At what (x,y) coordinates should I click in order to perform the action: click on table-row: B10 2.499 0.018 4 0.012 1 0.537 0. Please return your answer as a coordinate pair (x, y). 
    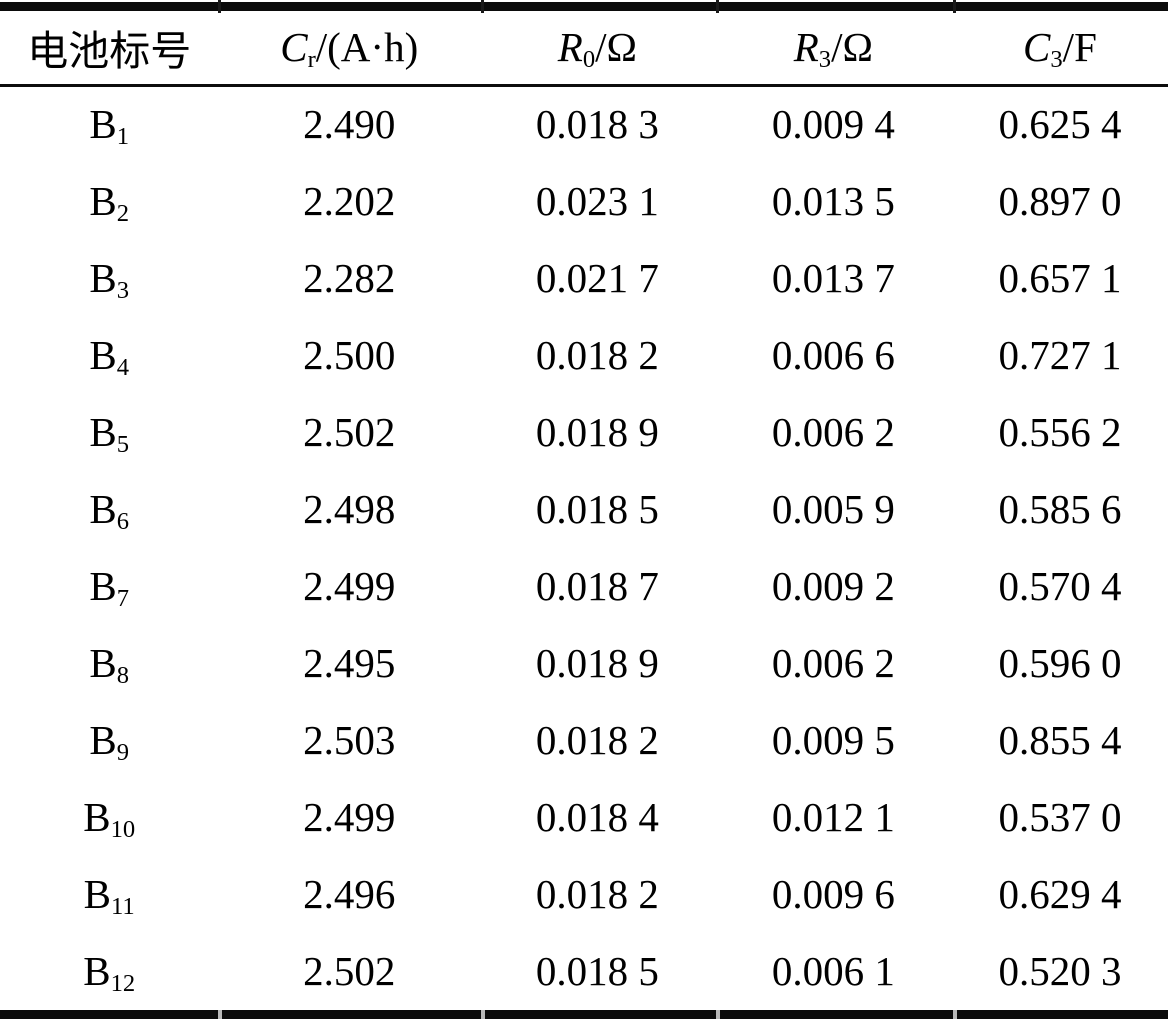
    Looking at the image, I should click on (584, 816).